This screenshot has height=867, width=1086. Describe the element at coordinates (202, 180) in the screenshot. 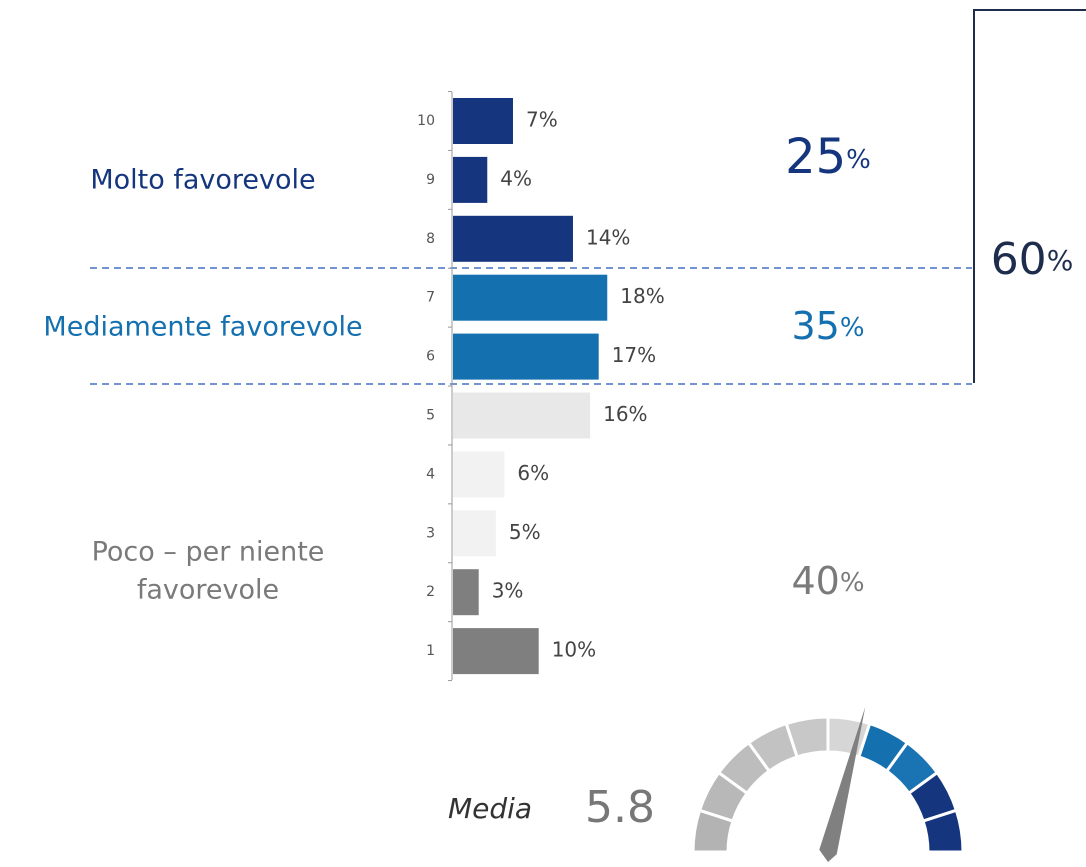

I see `group-label: Molto favorevole` at that location.